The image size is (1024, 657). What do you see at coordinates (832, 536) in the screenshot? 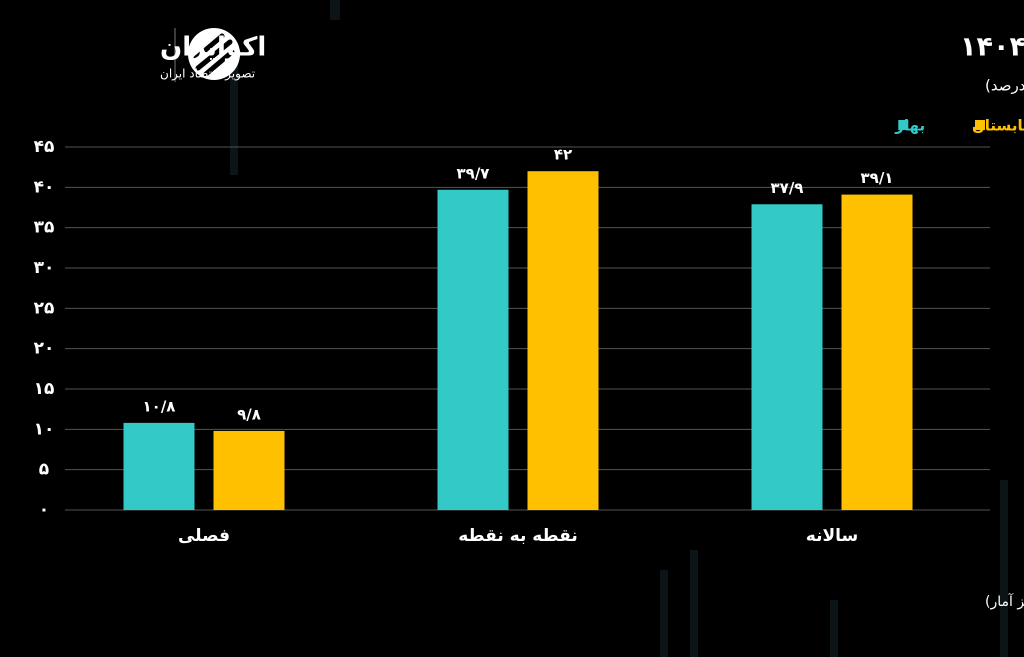
I see `x-tick-label: سالانه` at bounding box center [832, 536].